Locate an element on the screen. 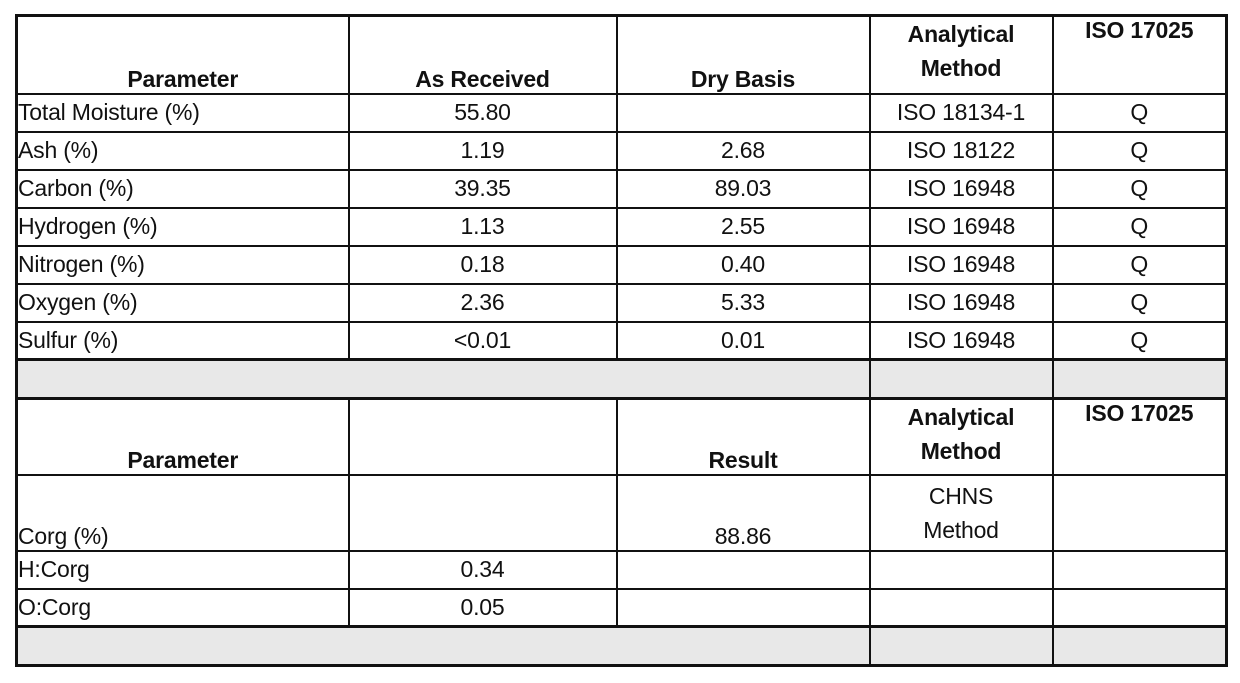 The height and width of the screenshot is (683, 1240). analytical-method-cell: ISO 18134-1 is located at coordinates (961, 112).